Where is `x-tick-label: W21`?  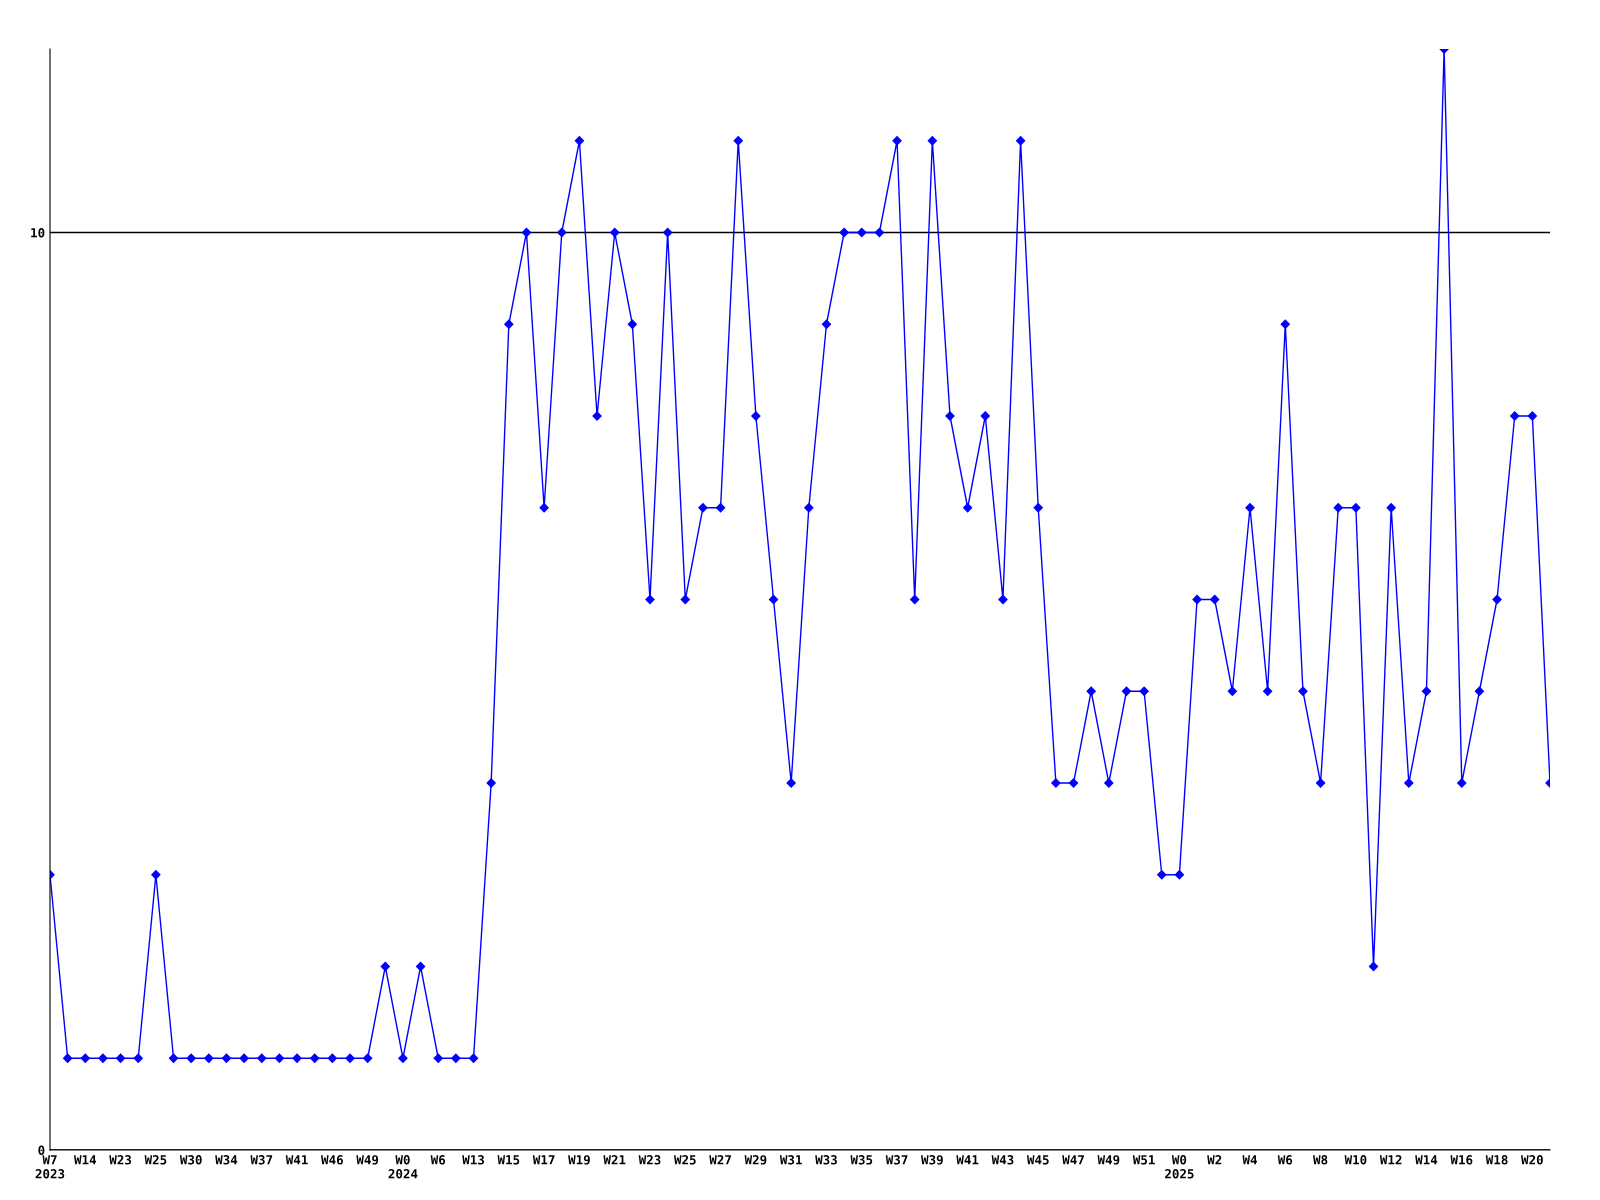 x-tick-label: W21 is located at coordinates (614, 1160).